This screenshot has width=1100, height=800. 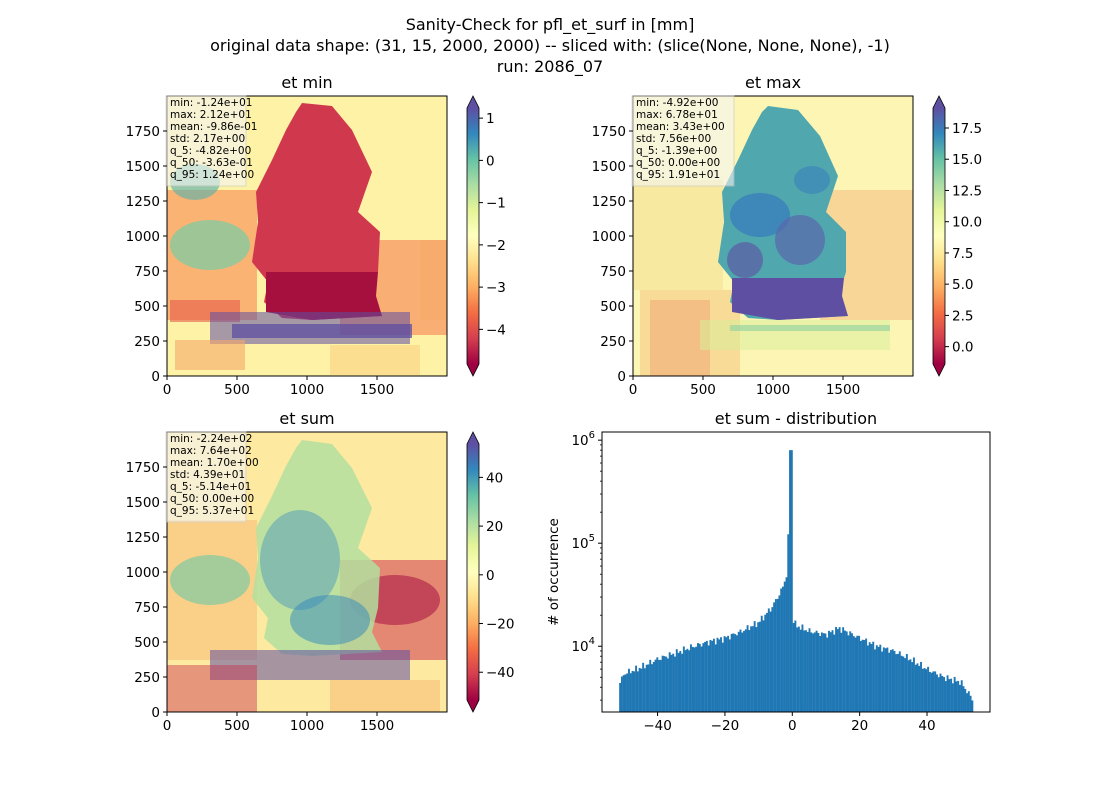 What do you see at coordinates (496, 288) in the screenshot?
I see `colorbar-tick-label: −3` at bounding box center [496, 288].